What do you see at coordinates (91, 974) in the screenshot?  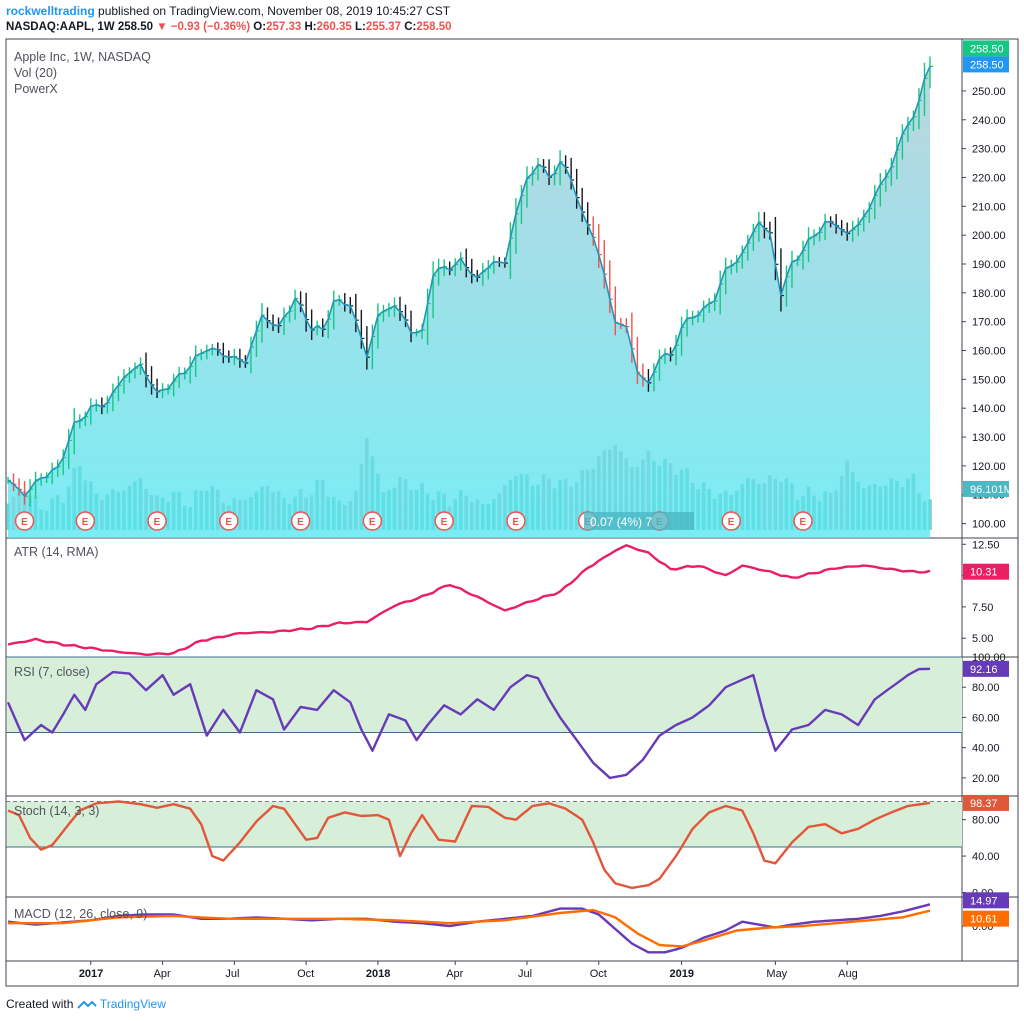 I see `time-tick-label: 2017` at bounding box center [91, 974].